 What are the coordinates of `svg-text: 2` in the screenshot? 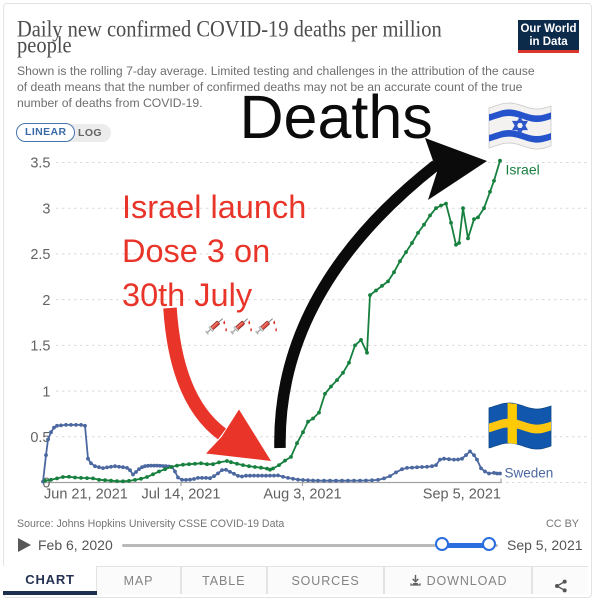 It's located at (46, 301).